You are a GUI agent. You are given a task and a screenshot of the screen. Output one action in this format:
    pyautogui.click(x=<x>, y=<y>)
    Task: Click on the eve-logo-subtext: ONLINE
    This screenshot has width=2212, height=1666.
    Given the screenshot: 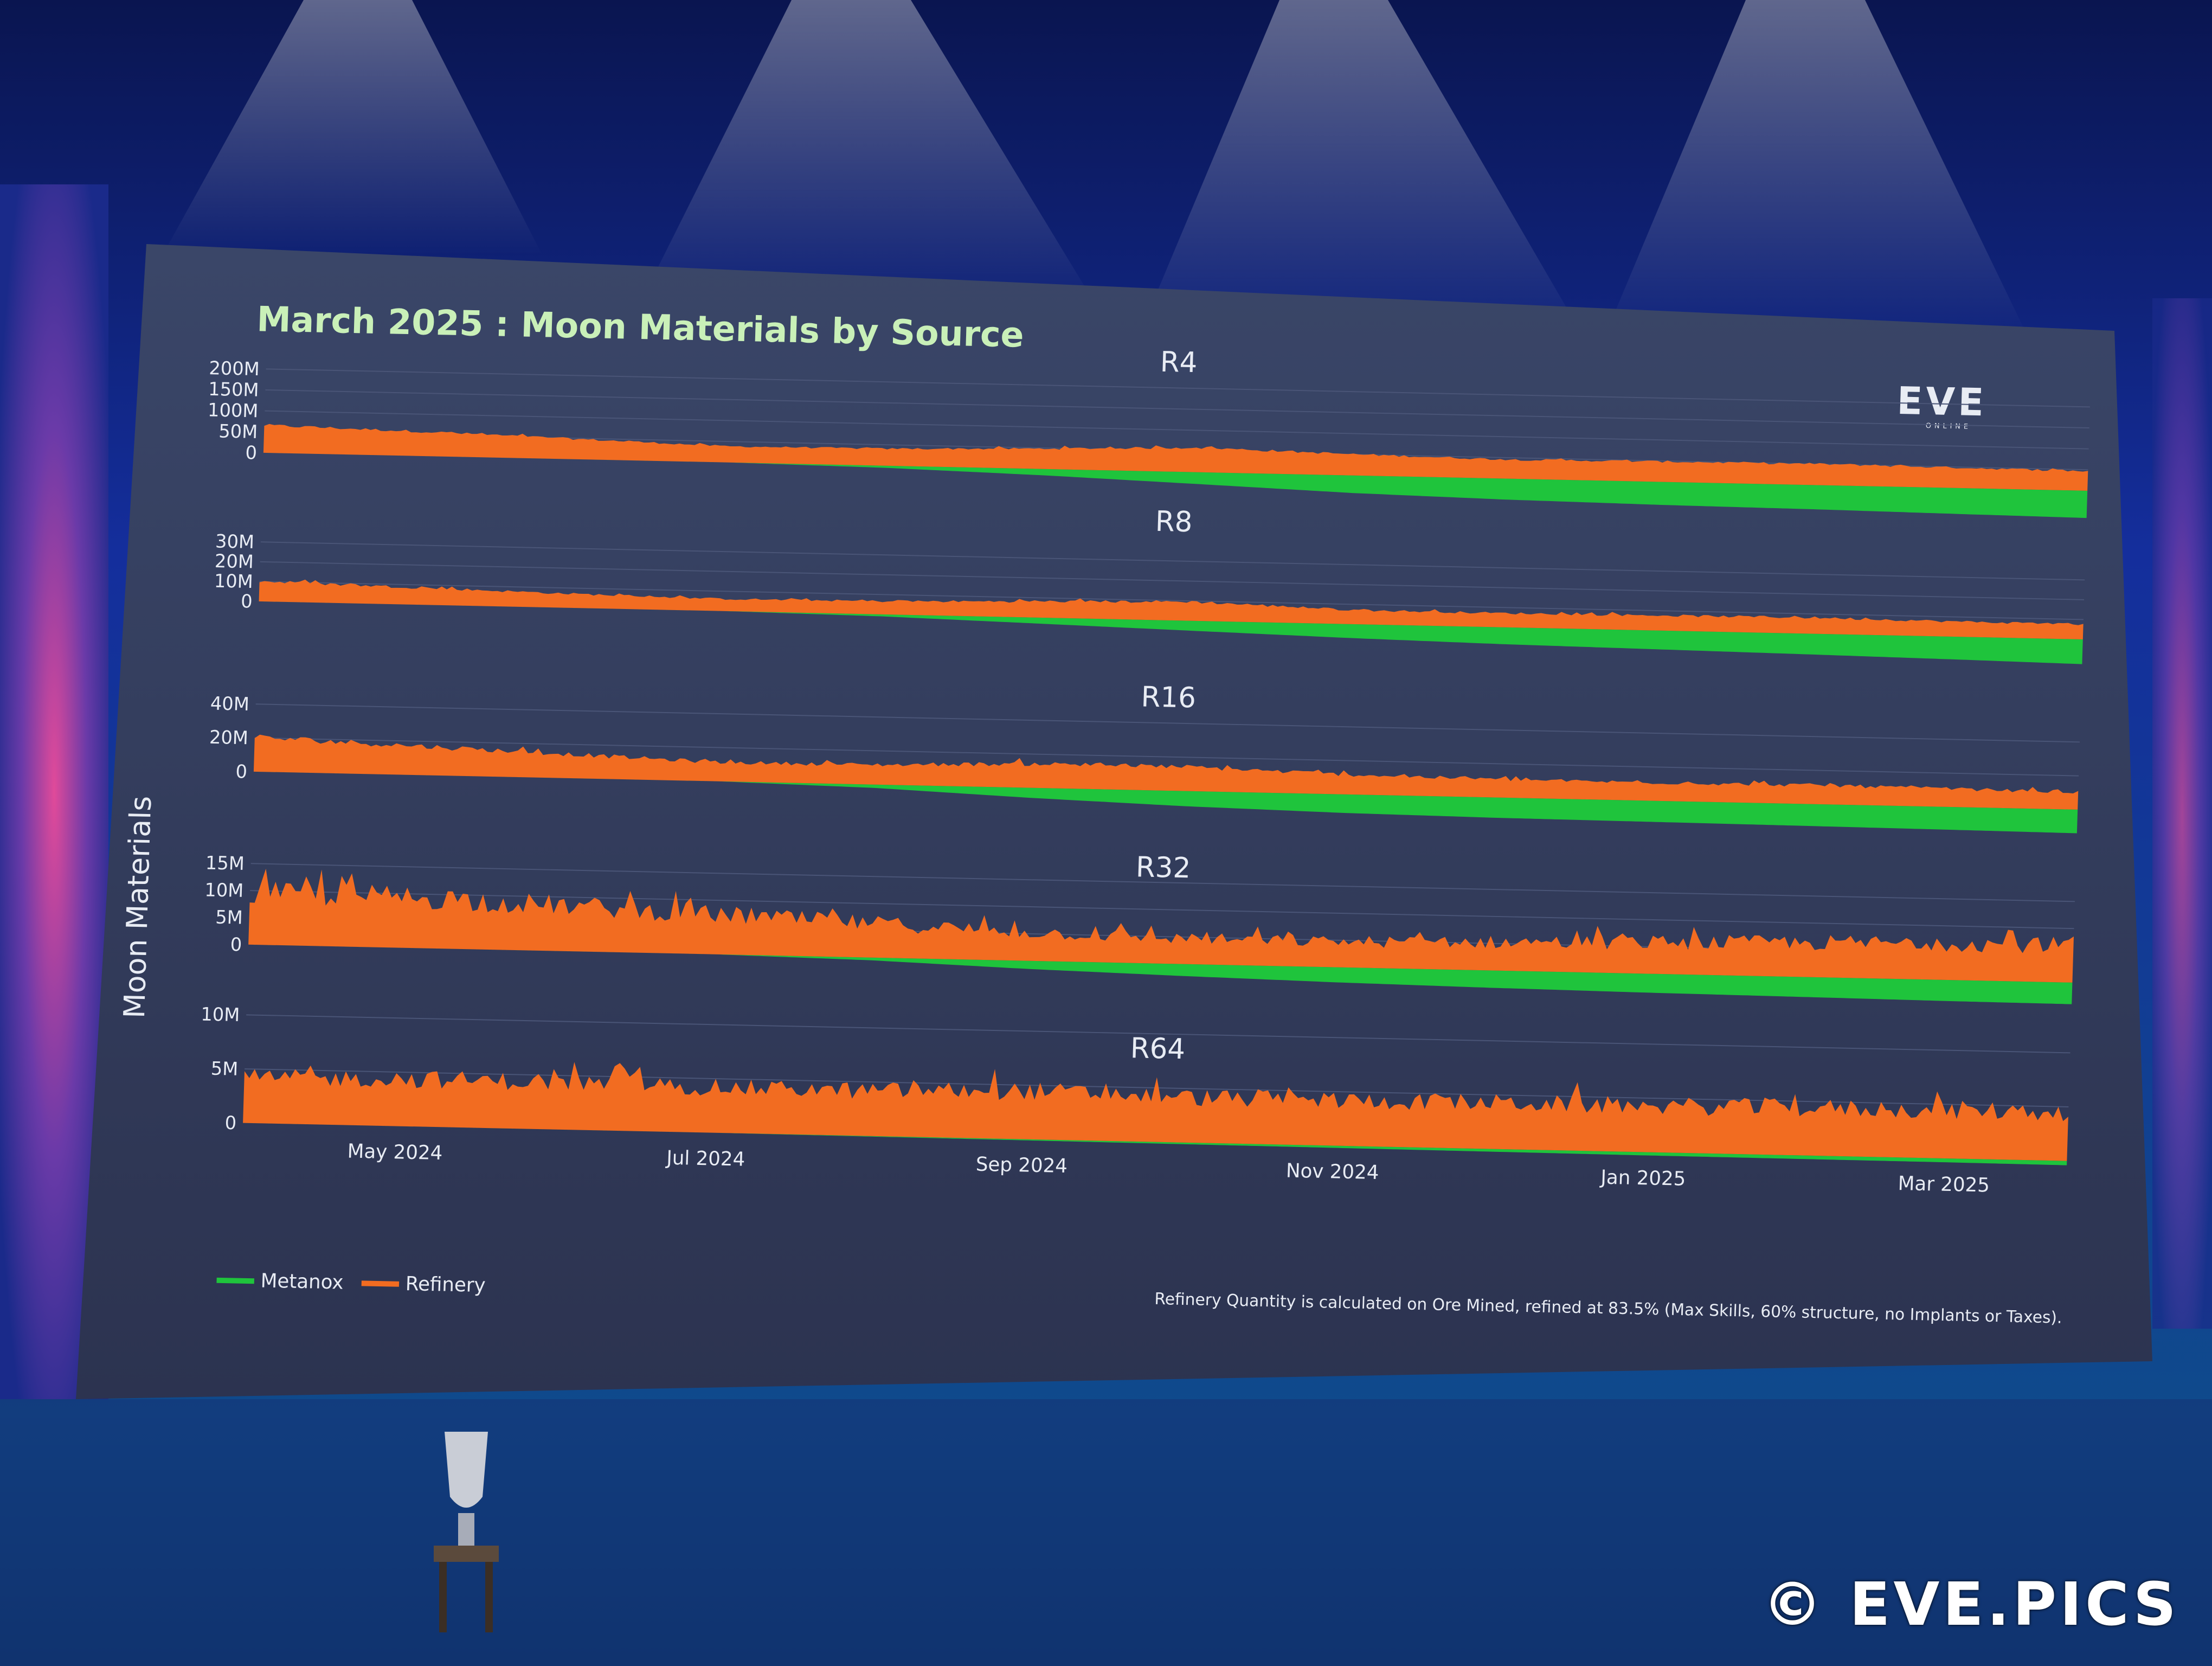 What is the action you would take?
    pyautogui.click(x=1949, y=426)
    